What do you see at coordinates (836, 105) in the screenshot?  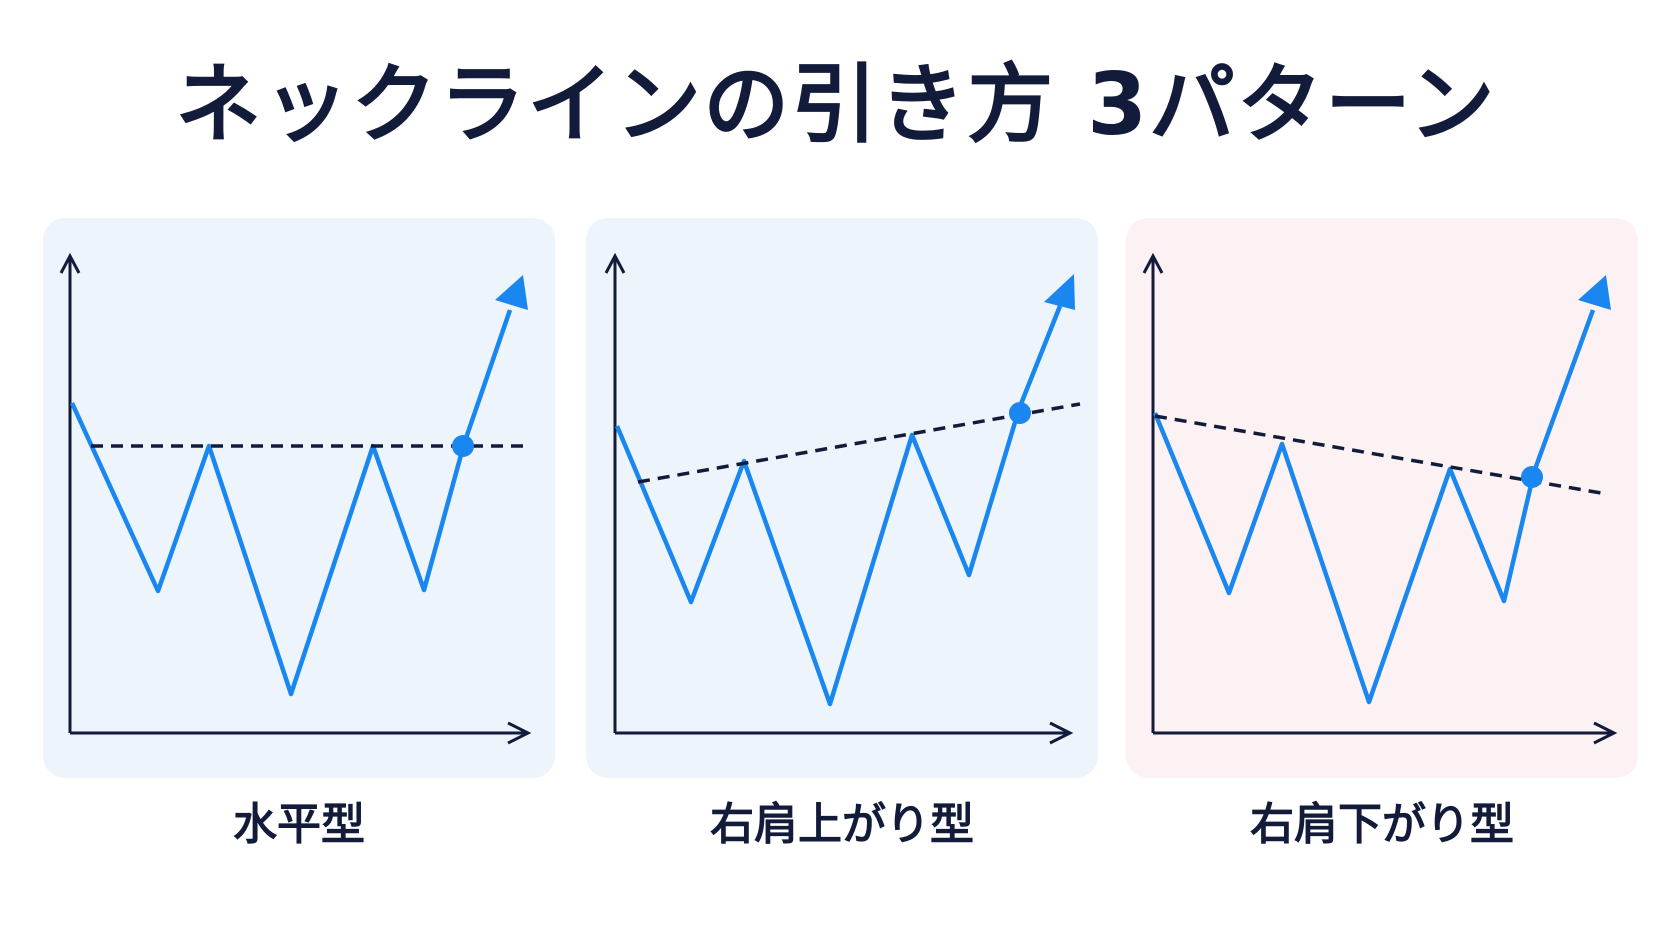 I see `page-title: ネックラインの引き方 3パターン` at bounding box center [836, 105].